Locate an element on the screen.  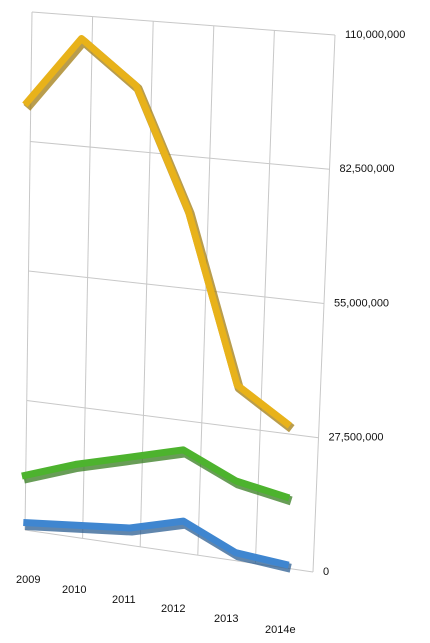
x-tick-label: 2014e is located at coordinates (280, 630).